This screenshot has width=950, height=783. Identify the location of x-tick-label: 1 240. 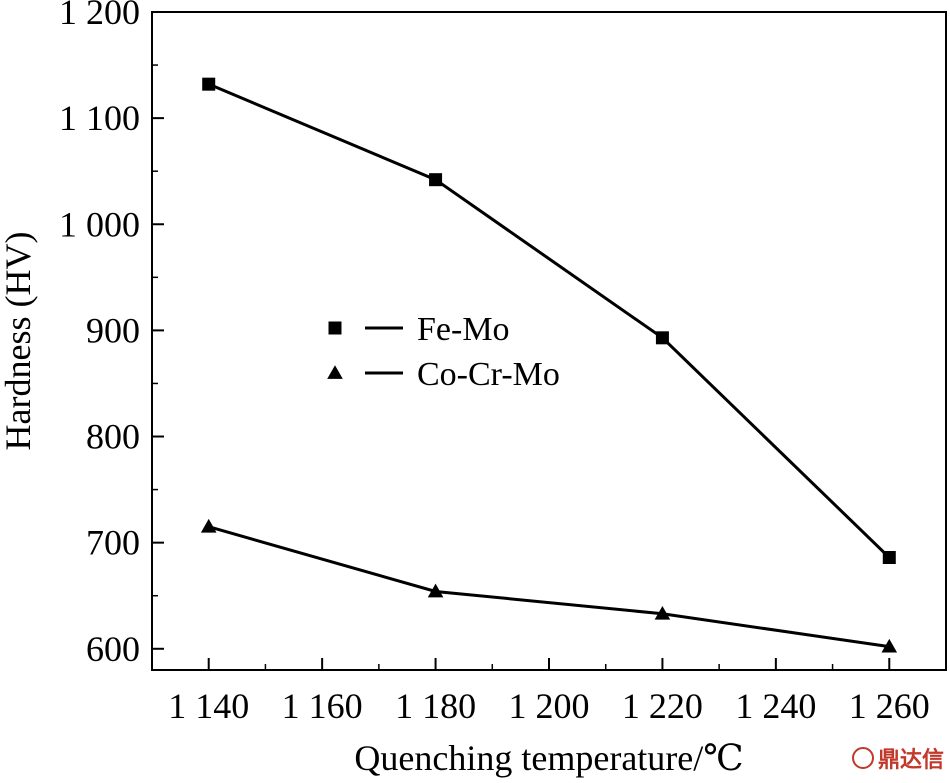
(775, 706).